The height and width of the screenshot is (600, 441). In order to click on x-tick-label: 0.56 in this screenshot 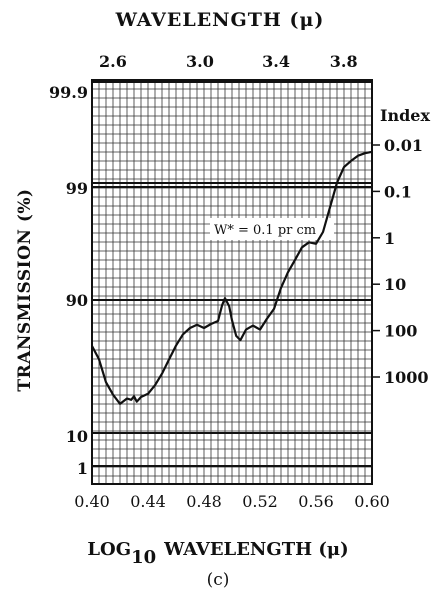, I will do `click(316, 501)`.